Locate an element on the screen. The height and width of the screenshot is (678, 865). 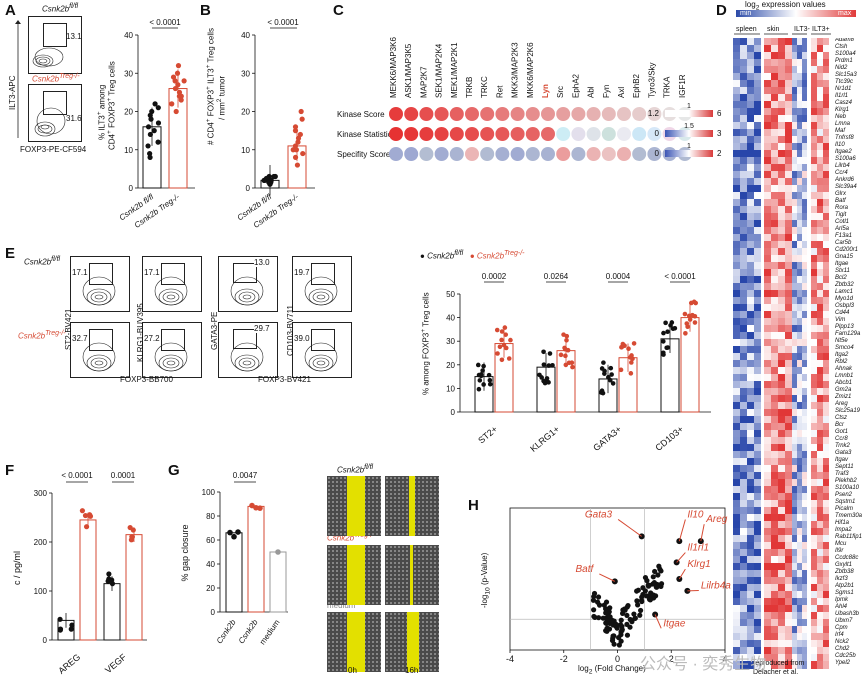
heatmap-gene-label: Il1rl1 is located at coordinates (842, 96).